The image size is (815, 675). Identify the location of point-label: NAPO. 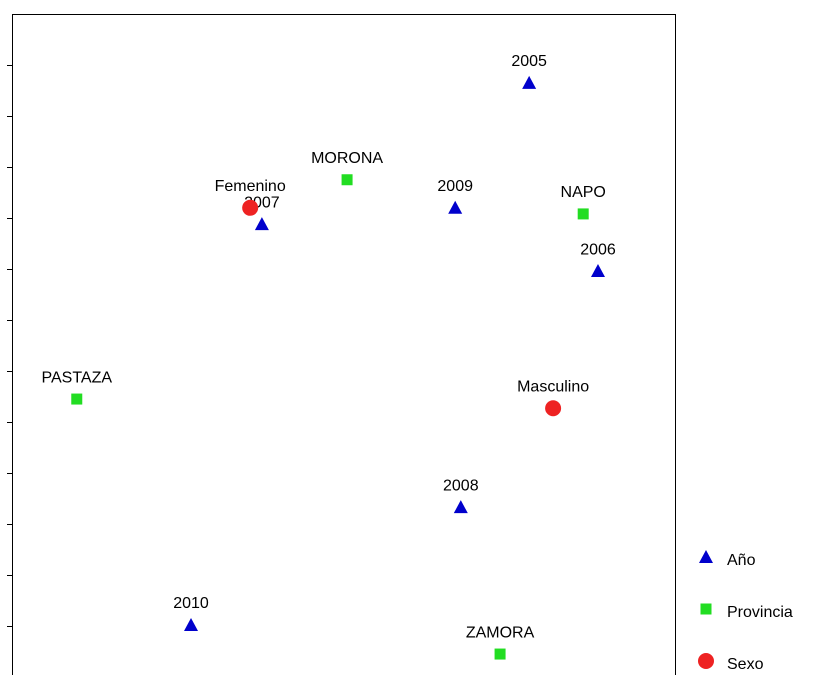
(583, 192).